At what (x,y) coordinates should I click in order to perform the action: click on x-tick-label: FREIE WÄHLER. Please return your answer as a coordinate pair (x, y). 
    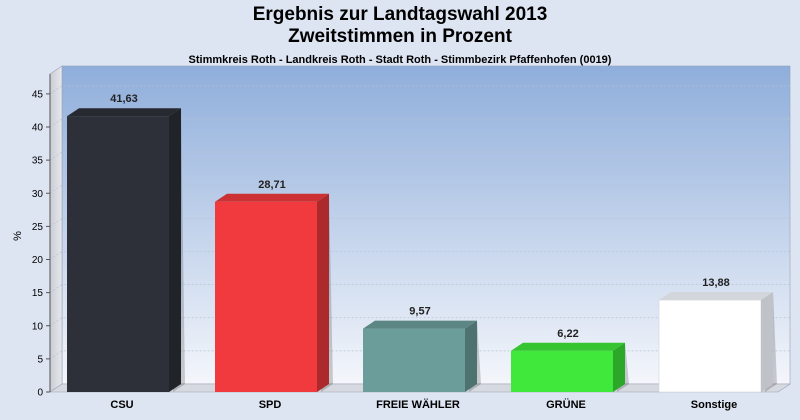
    Looking at the image, I should click on (418, 404).